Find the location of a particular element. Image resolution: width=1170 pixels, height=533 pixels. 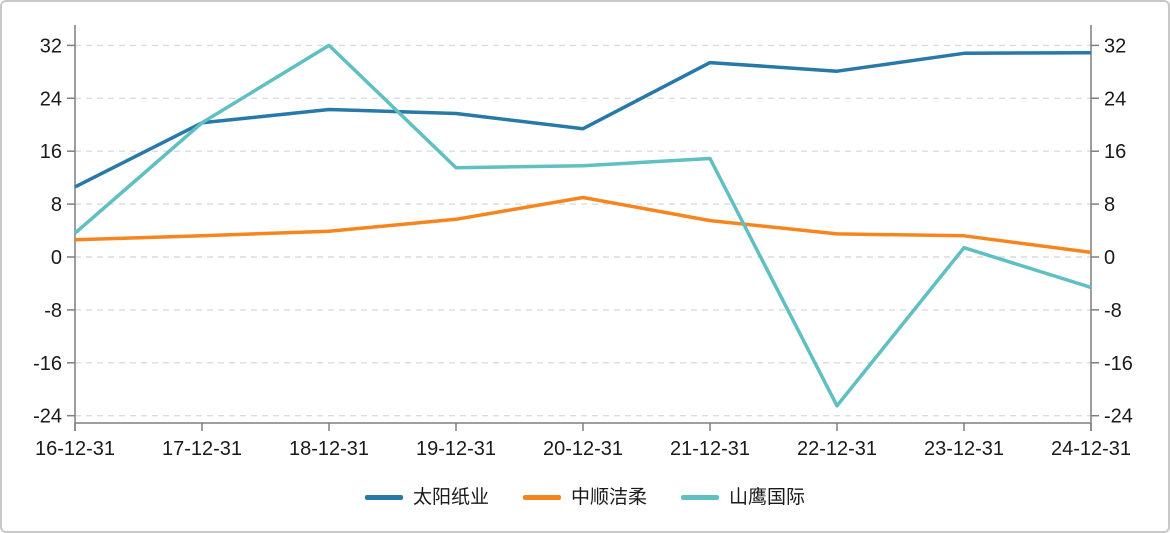

y-axis-tick-label-left: 0 is located at coordinates (56, 258).